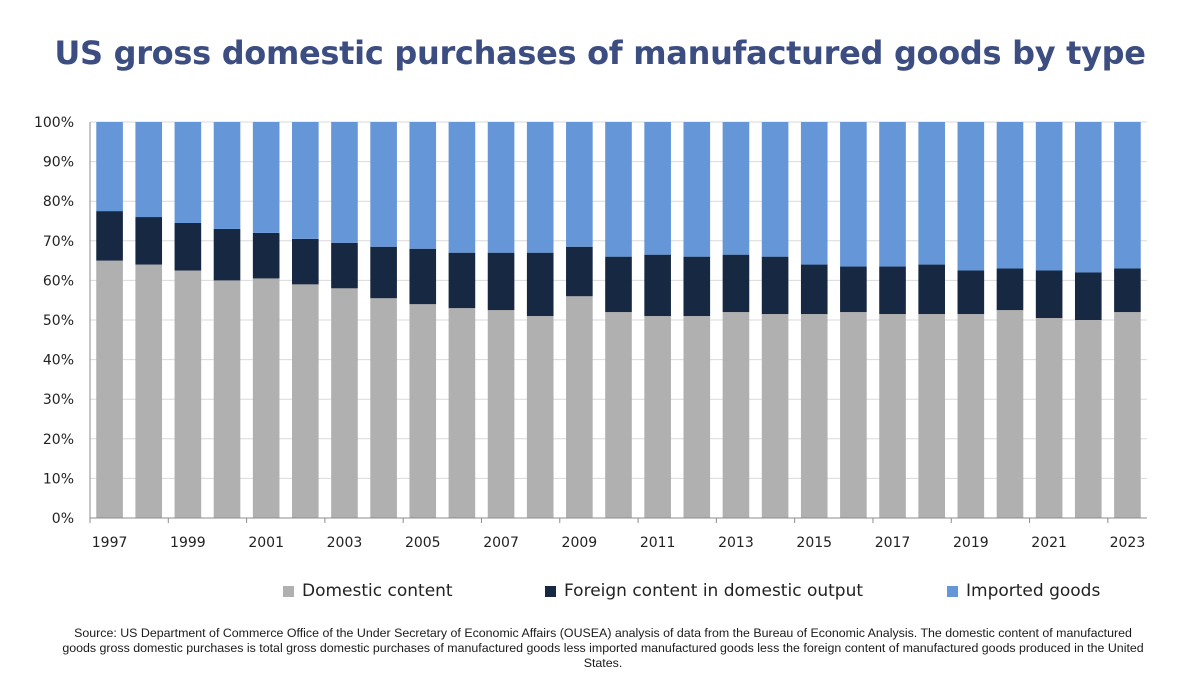 The height and width of the screenshot is (677, 1200). What do you see at coordinates (714, 591) in the screenshot?
I see `legend-label-foreign: Foreign content in domestic output` at bounding box center [714, 591].